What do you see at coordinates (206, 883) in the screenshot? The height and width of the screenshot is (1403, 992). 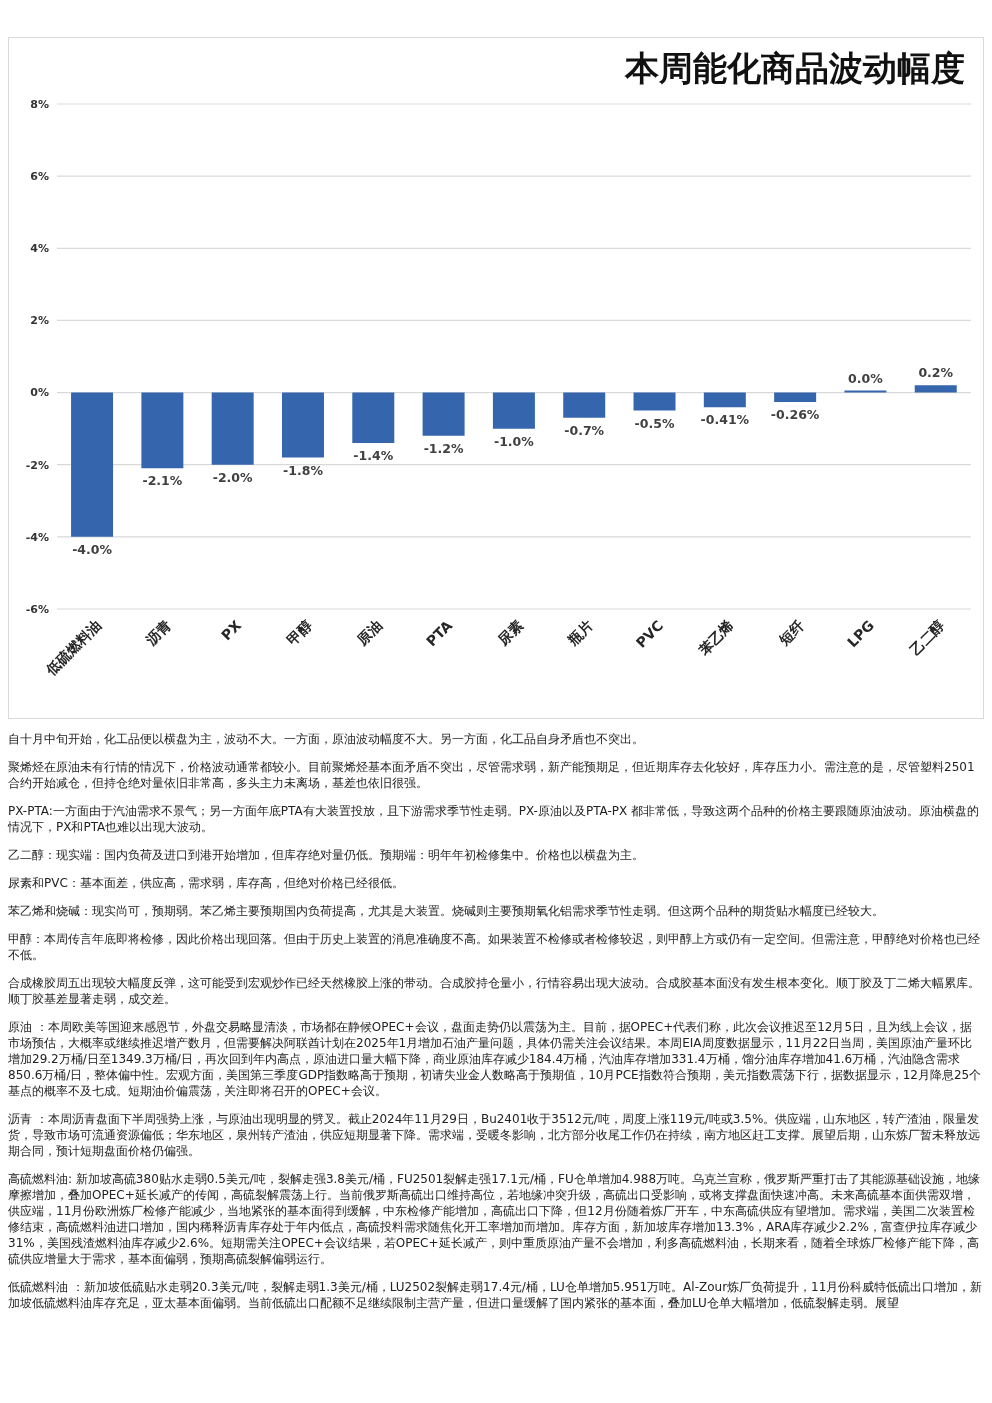 I see `text: 尿素和PVC：基本面差，供应高，需求弱，库存高，但绝对价格已经很低。` at bounding box center [206, 883].